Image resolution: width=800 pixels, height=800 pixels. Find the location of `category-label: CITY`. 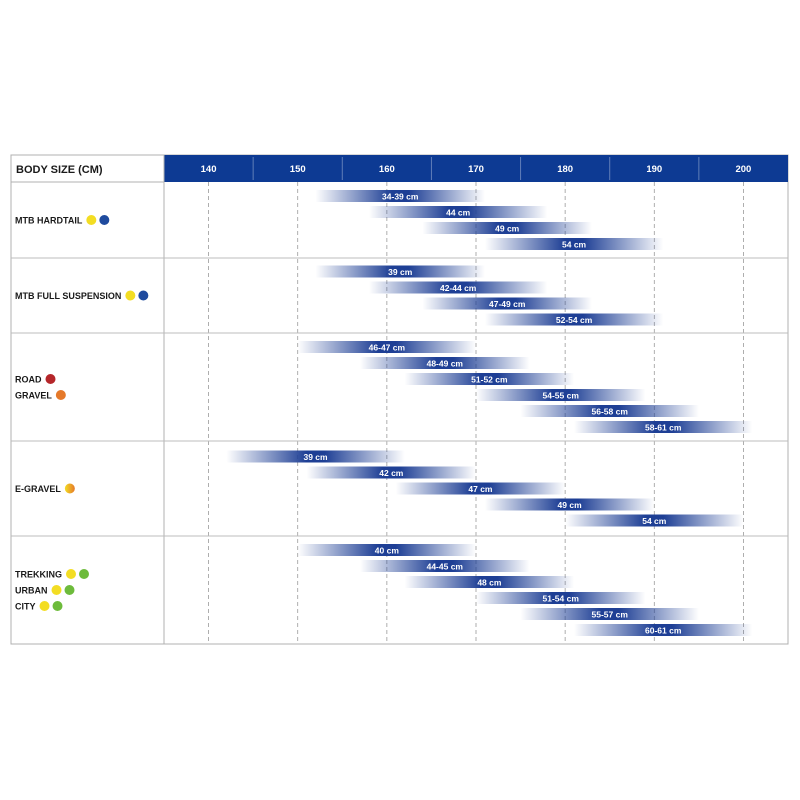

category-label: CITY is located at coordinates (25, 607).